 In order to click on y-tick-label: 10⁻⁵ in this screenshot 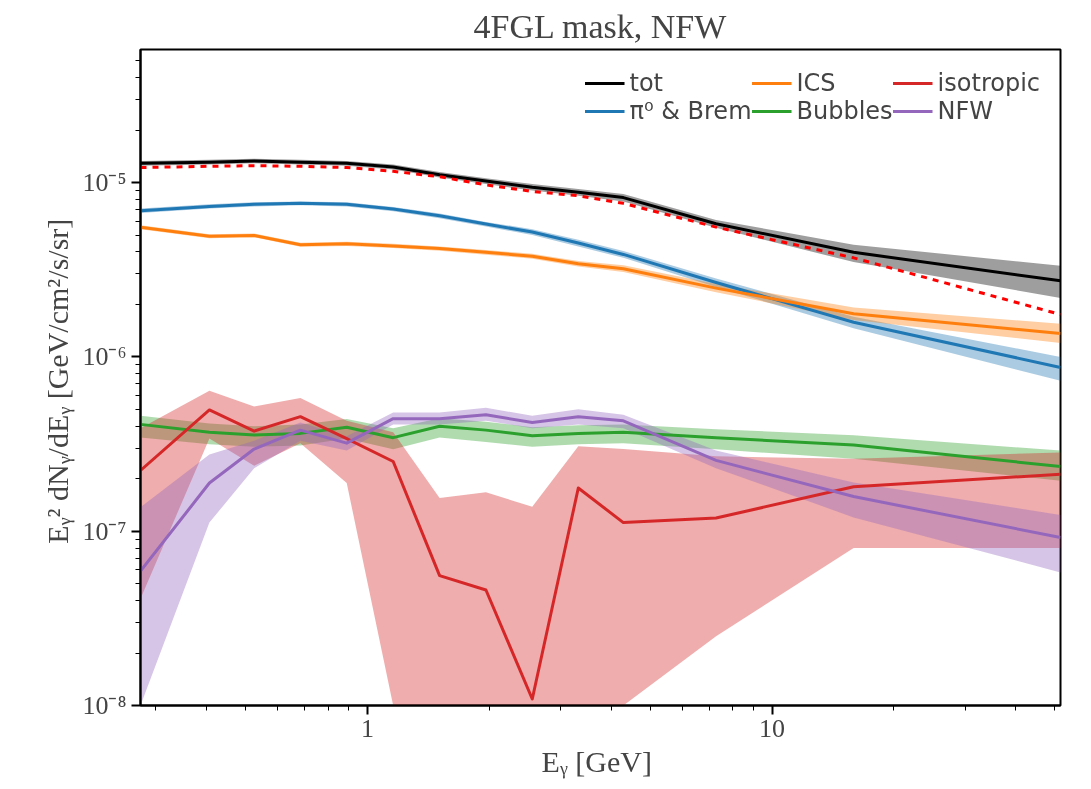, I will do `click(104, 183)`.